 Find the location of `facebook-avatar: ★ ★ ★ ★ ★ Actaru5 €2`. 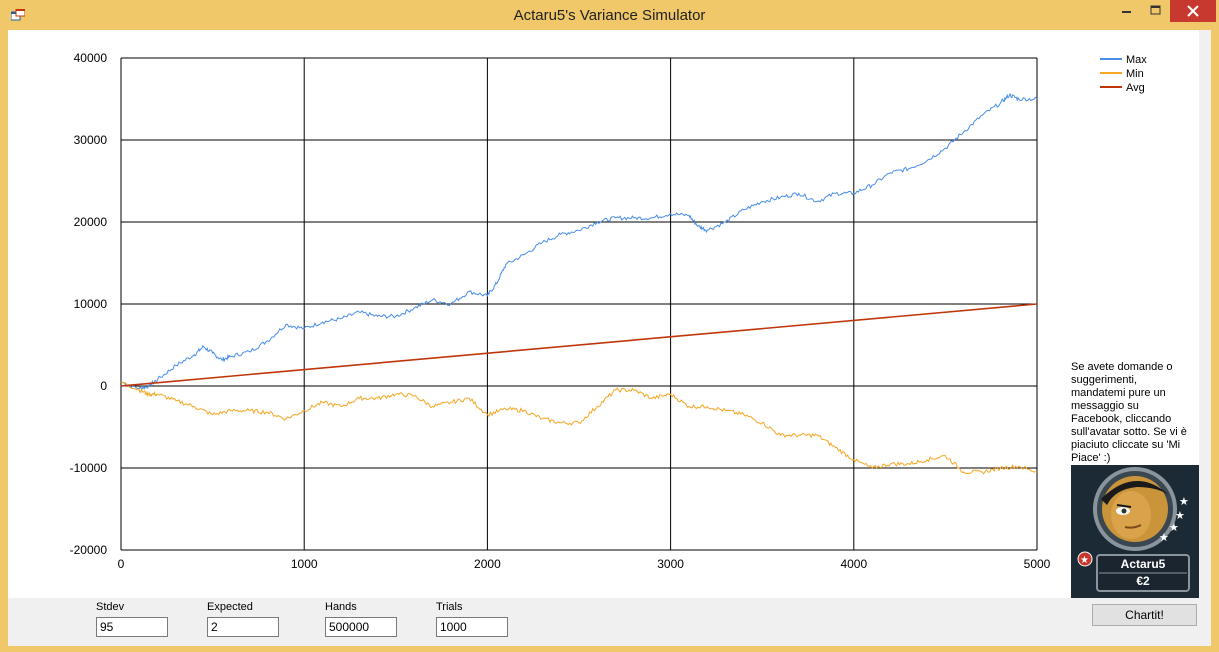

facebook-avatar: ★ ★ ★ ★ ★ Actaru5 €2 is located at coordinates (1135, 531).